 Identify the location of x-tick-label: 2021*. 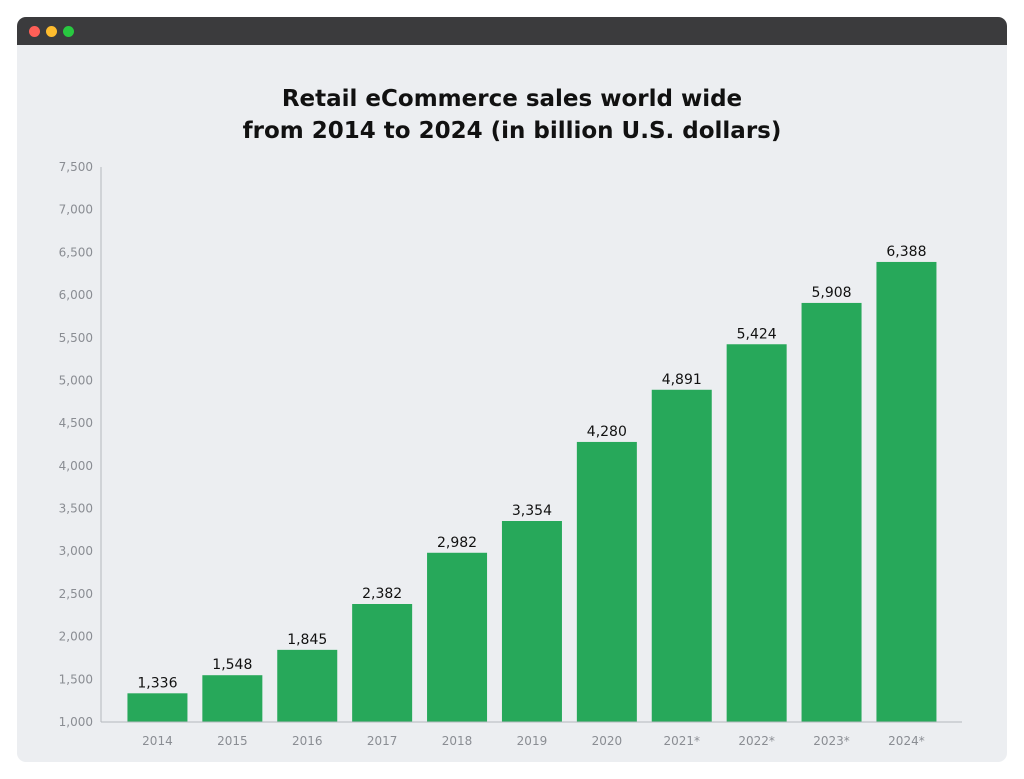
(681, 741).